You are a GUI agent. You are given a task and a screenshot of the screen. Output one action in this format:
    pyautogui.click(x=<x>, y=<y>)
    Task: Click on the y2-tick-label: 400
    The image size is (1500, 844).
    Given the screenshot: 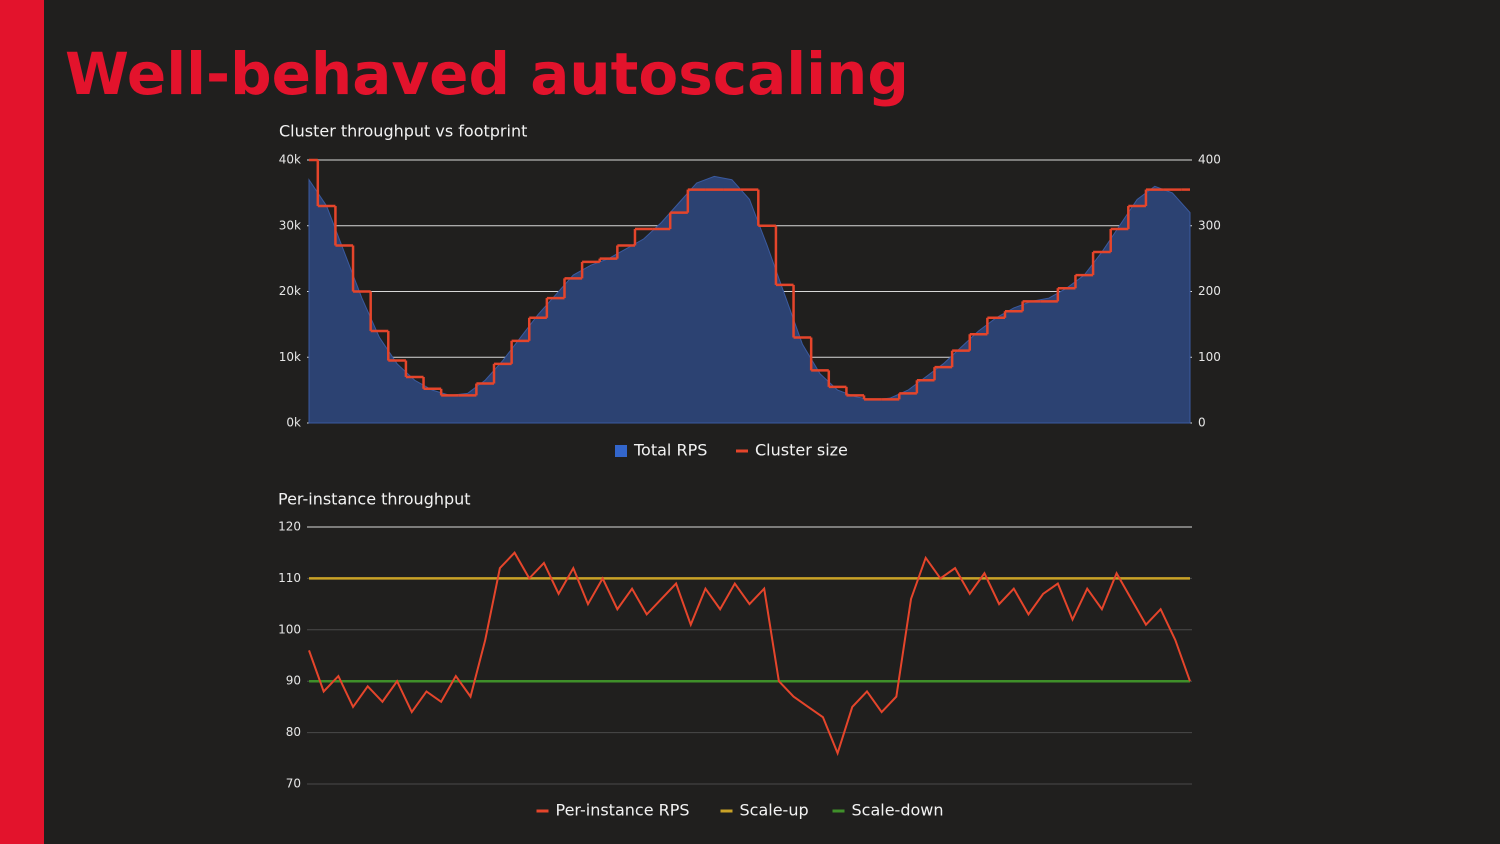 What is the action you would take?
    pyautogui.click(x=1209, y=160)
    